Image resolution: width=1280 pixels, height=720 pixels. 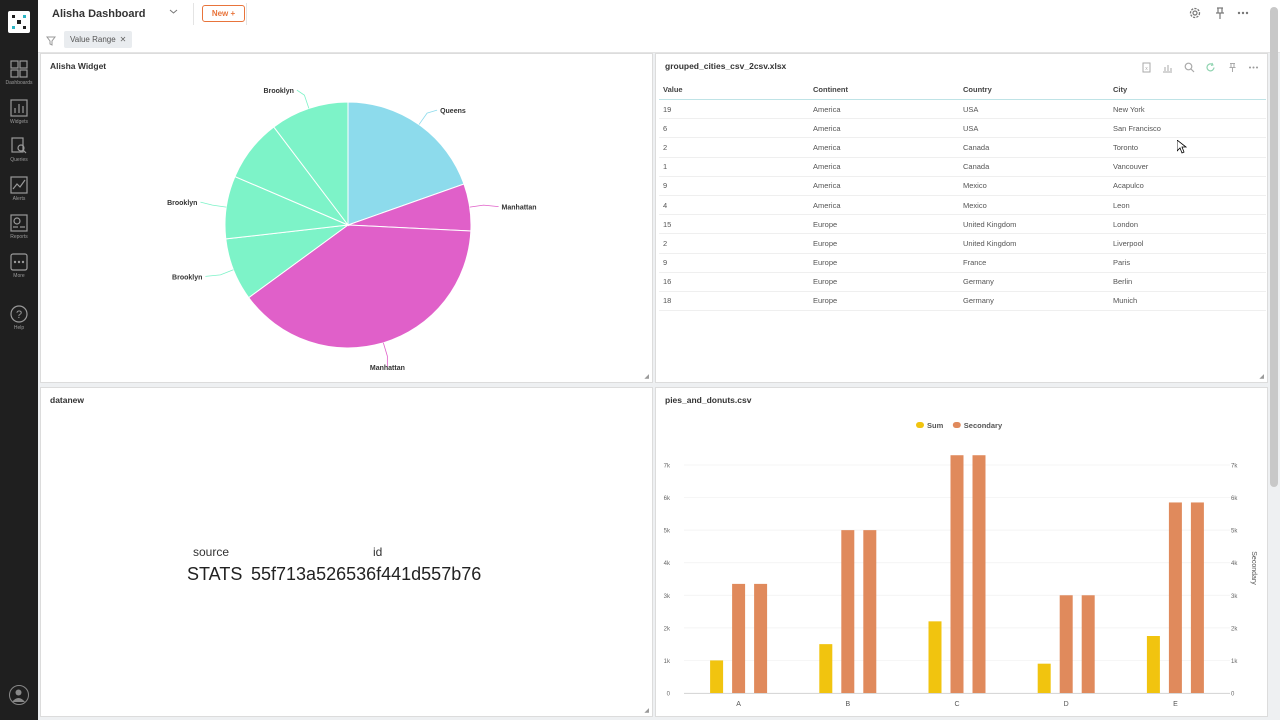 I want to click on alerts-icon, so click(x=19, y=185).